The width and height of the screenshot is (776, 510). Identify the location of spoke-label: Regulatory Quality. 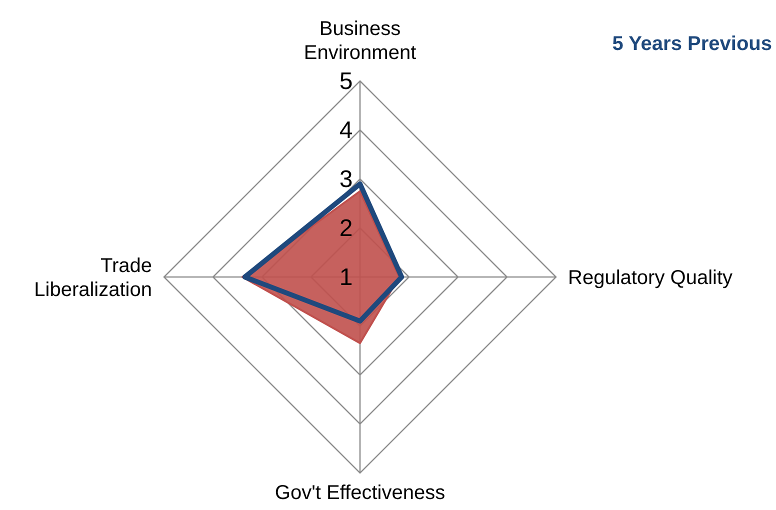
(650, 278).